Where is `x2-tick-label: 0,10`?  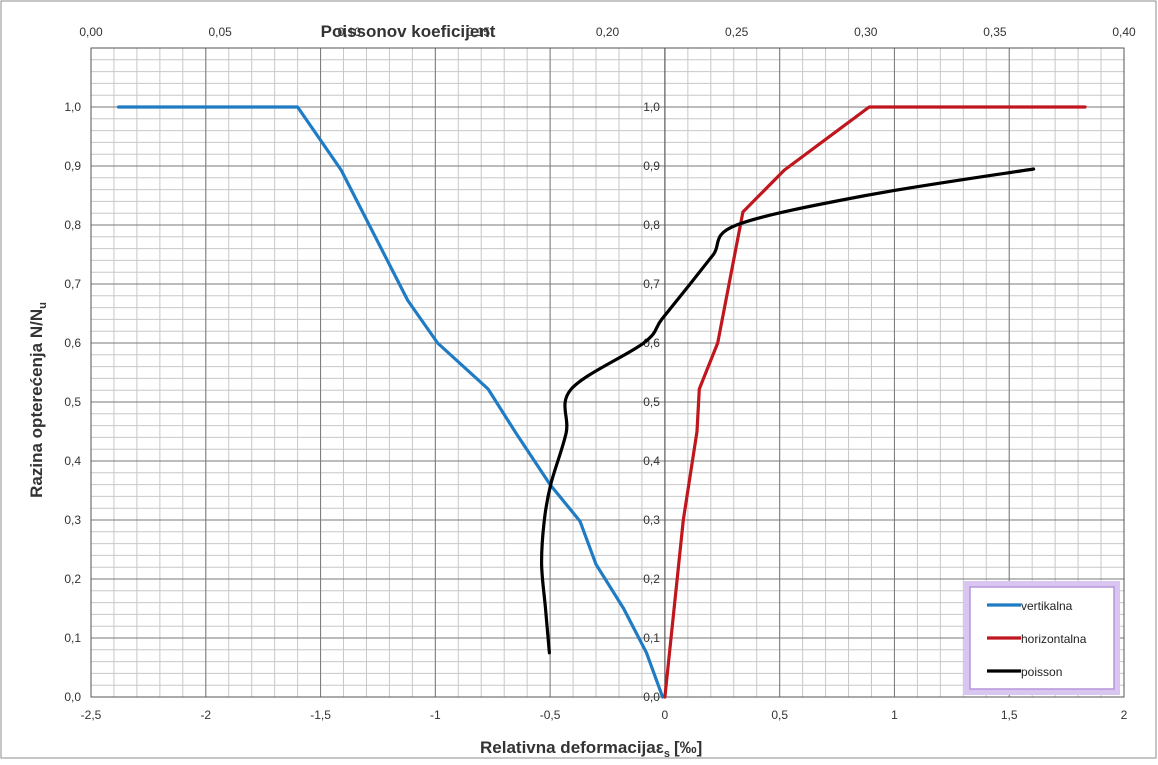 x2-tick-label: 0,10 is located at coordinates (350, 32).